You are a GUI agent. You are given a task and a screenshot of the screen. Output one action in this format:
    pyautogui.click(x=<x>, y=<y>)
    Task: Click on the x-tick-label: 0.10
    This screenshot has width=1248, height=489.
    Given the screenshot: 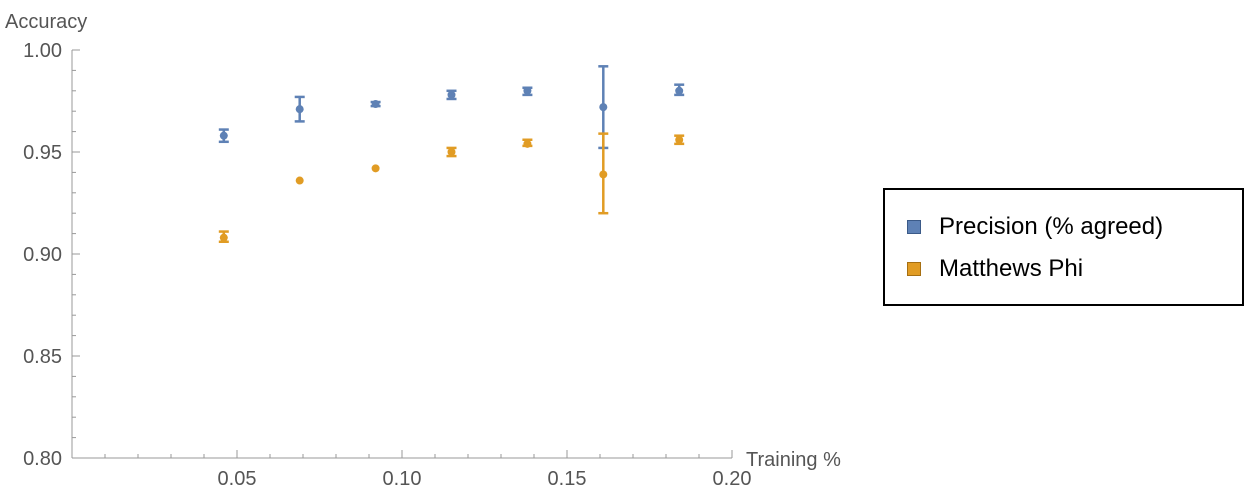 What is the action you would take?
    pyautogui.click(x=402, y=478)
    